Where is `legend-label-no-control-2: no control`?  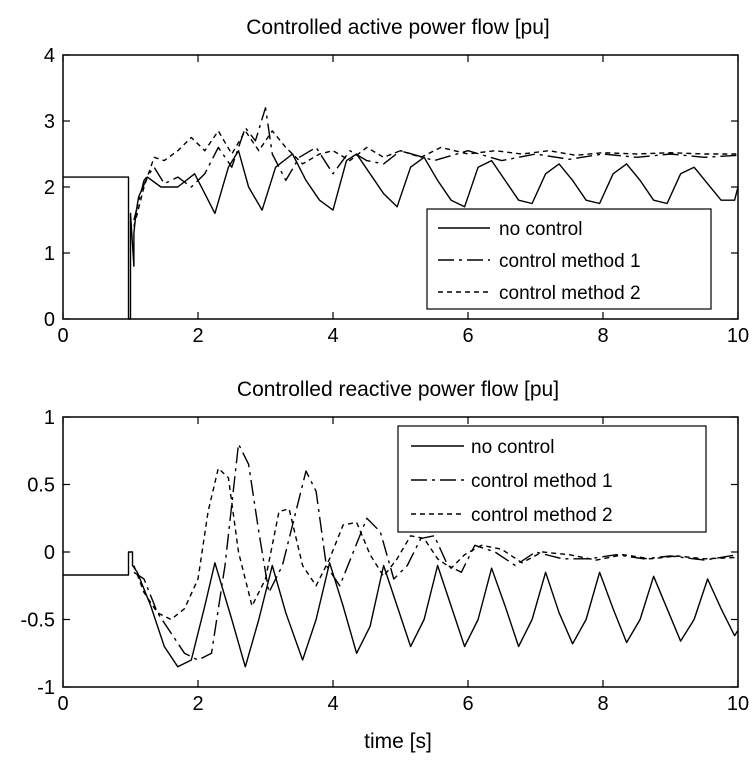 legend-label-no-control-2: no control is located at coordinates (512, 447).